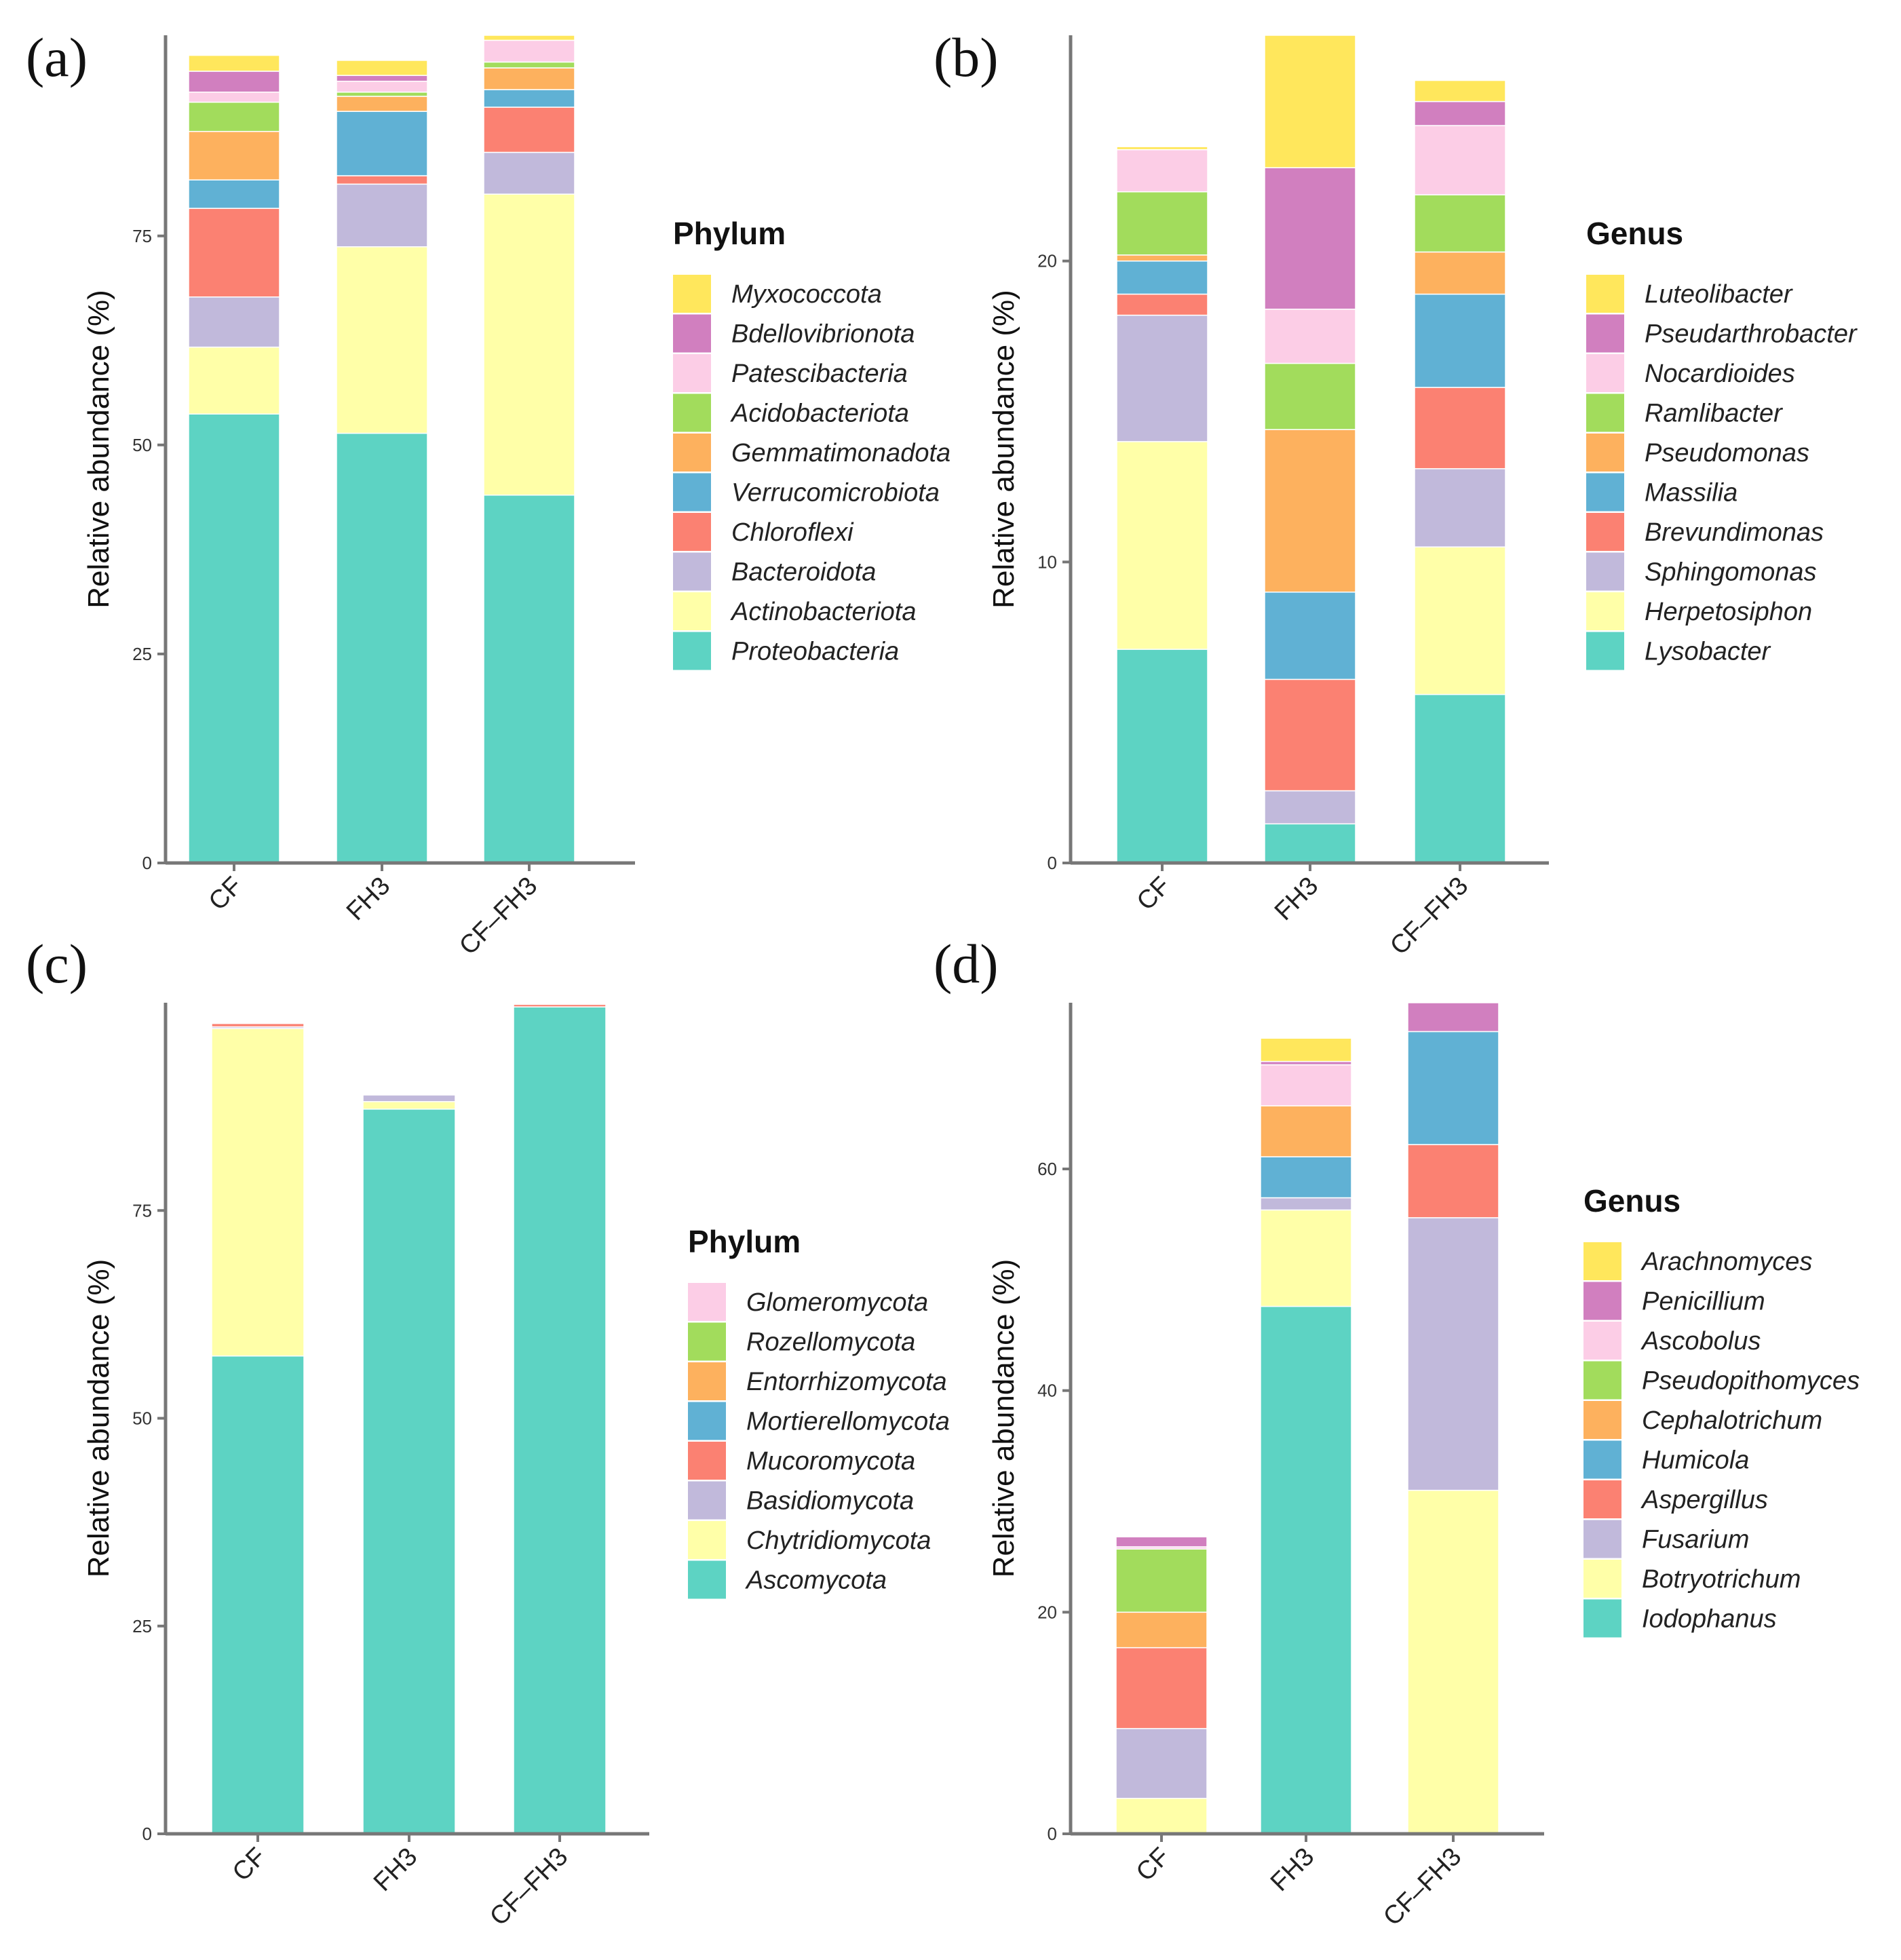  What do you see at coordinates (1047, 1169) in the screenshot?
I see `y-tick-label: 60` at bounding box center [1047, 1169].